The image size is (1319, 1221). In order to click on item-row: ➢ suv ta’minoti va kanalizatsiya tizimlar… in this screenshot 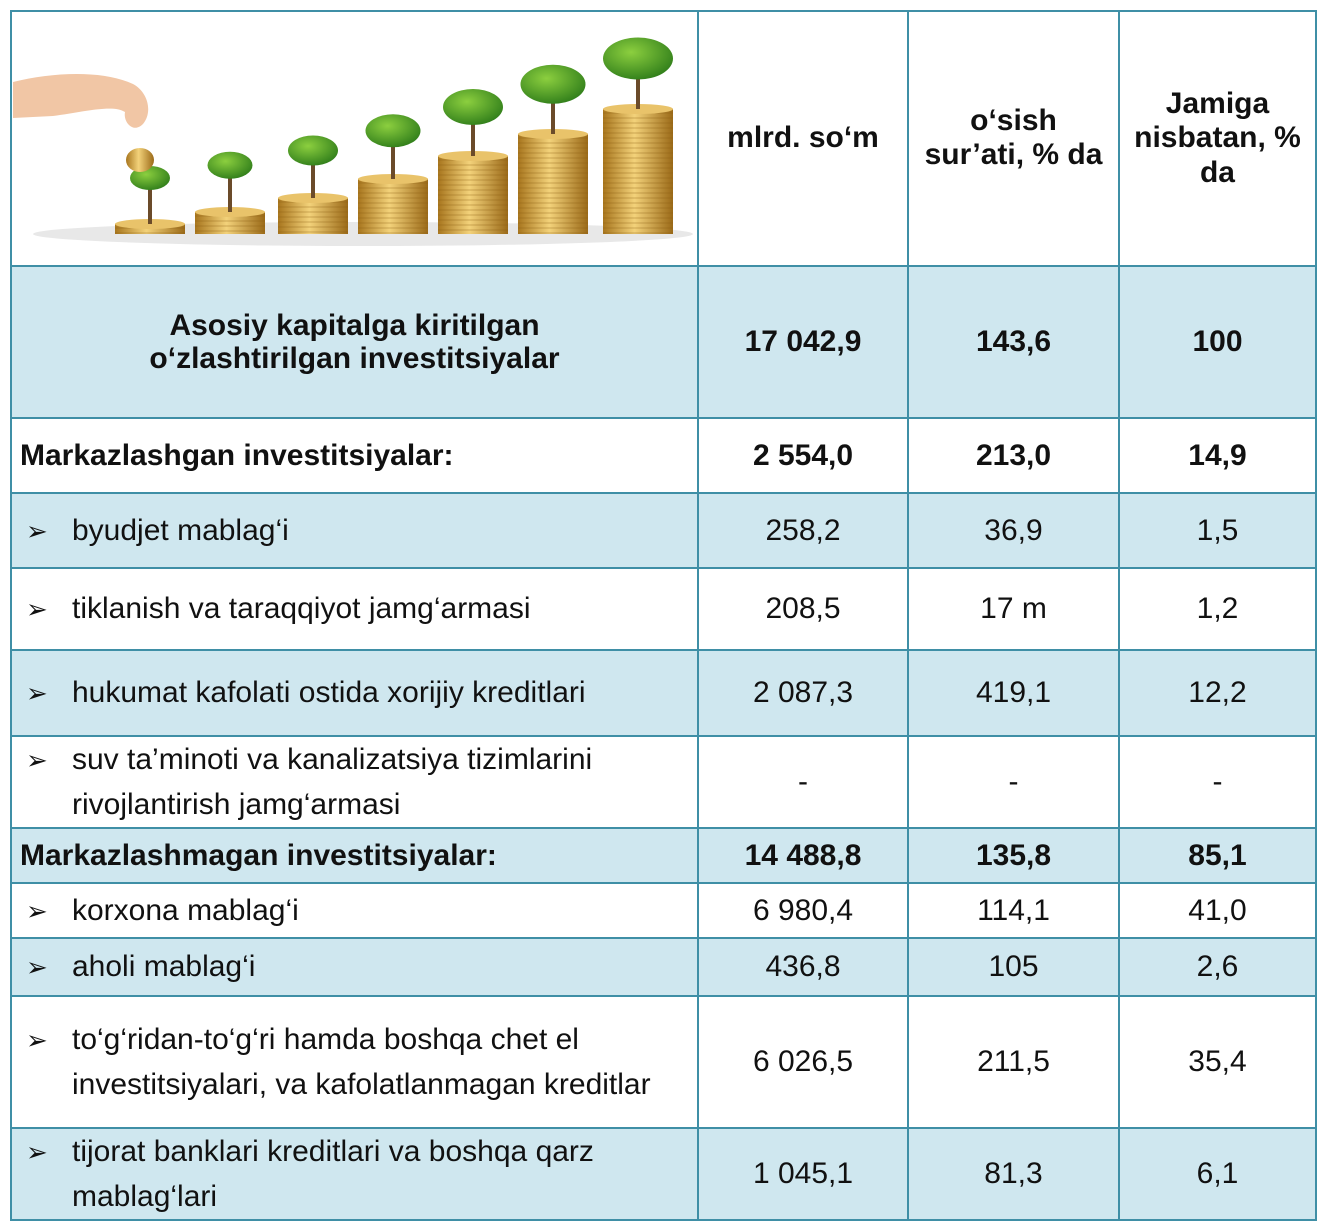, I will do `click(663, 781)`.